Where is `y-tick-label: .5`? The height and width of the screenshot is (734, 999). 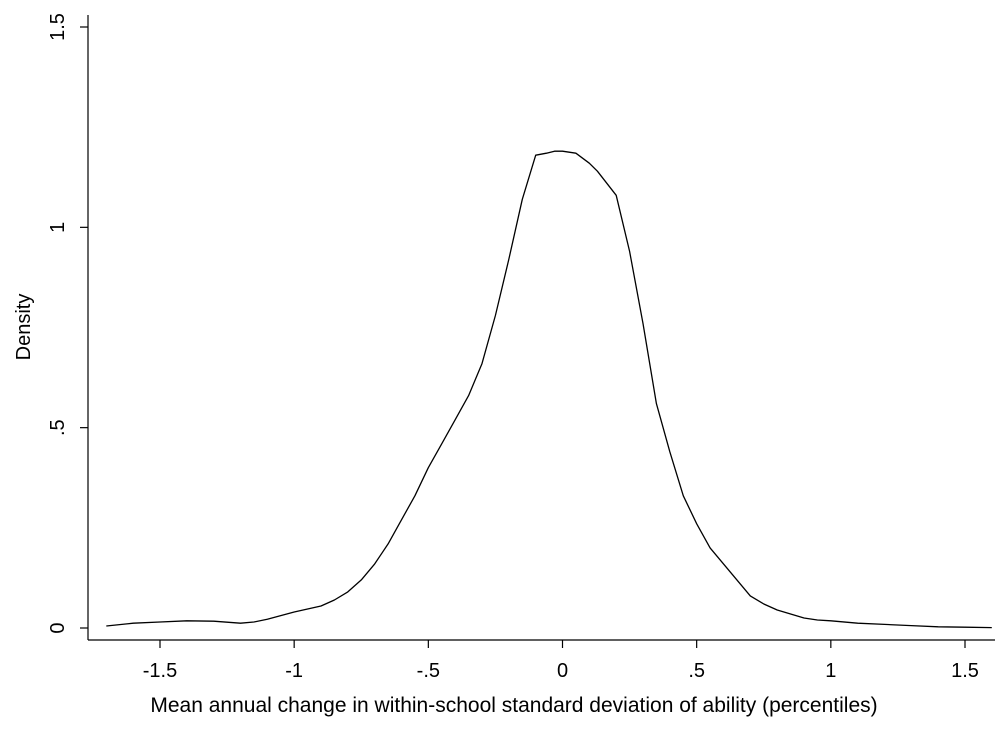 y-tick-label: .5 is located at coordinates (58, 427).